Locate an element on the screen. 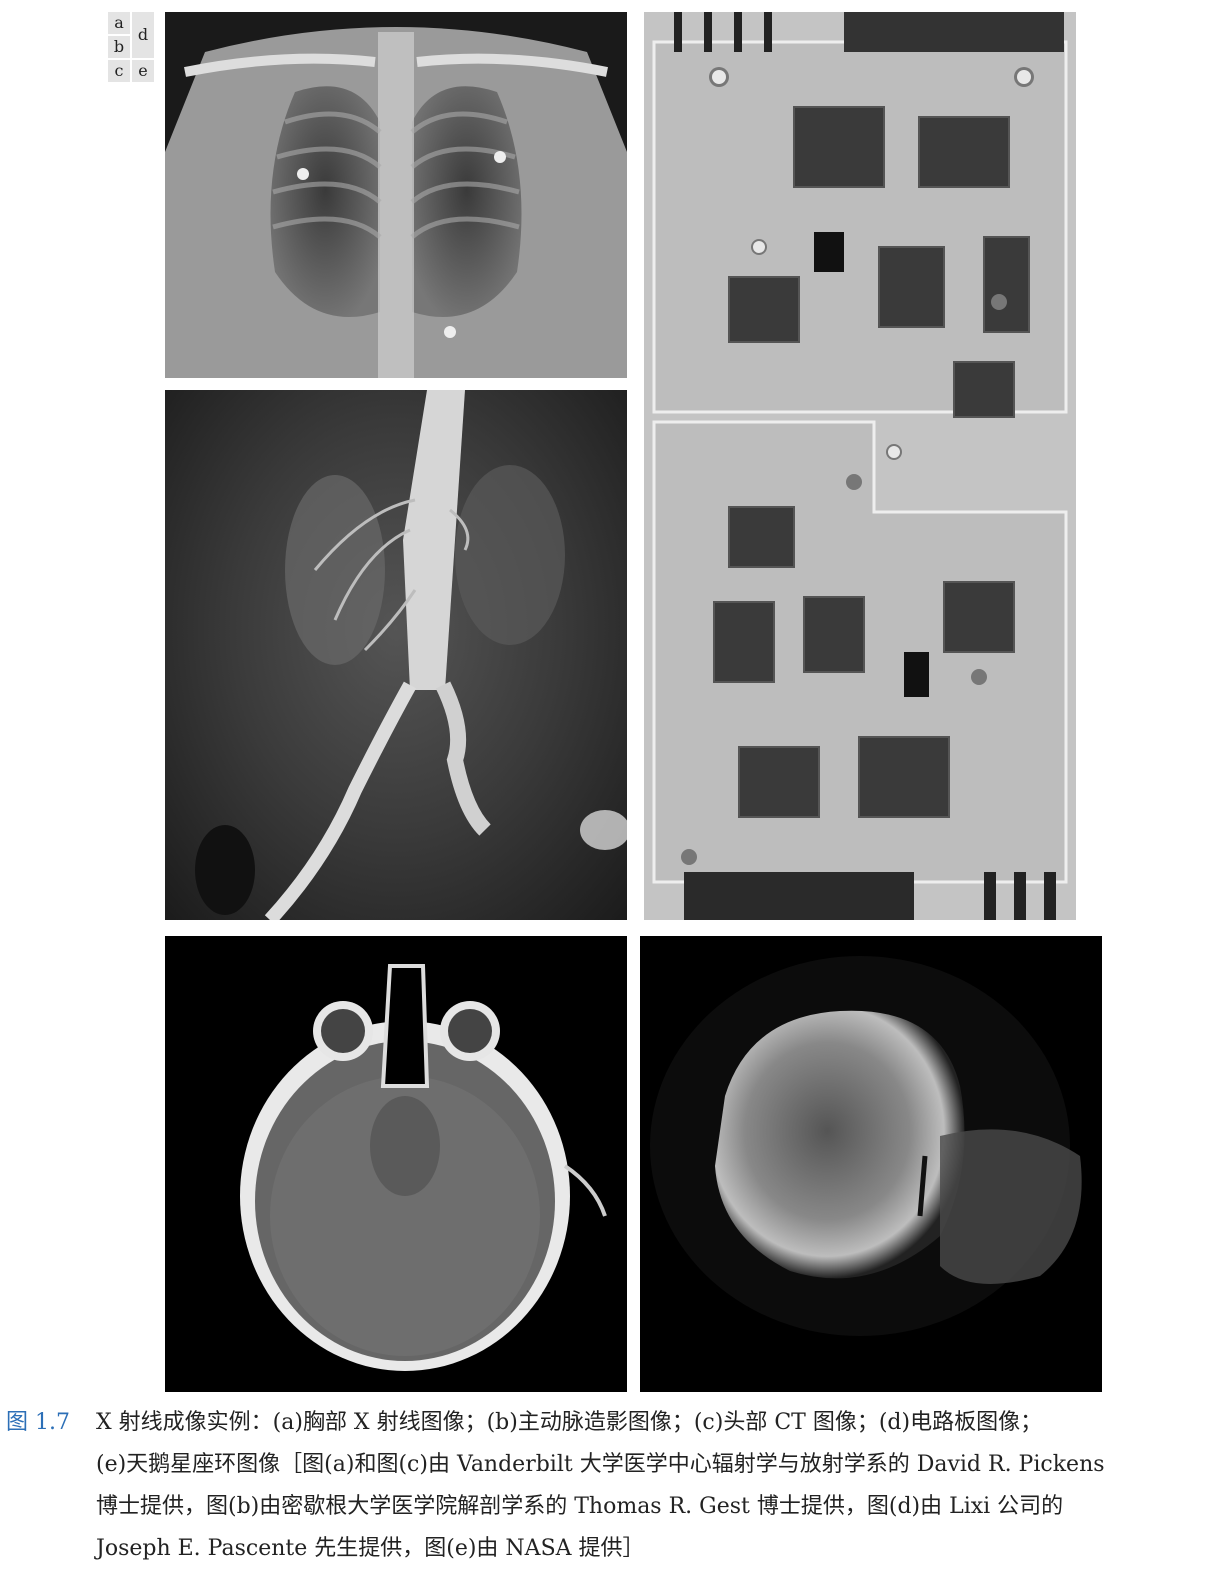 The width and height of the screenshot is (1222, 1576). figure-key: a b c d e is located at coordinates (132, 48).